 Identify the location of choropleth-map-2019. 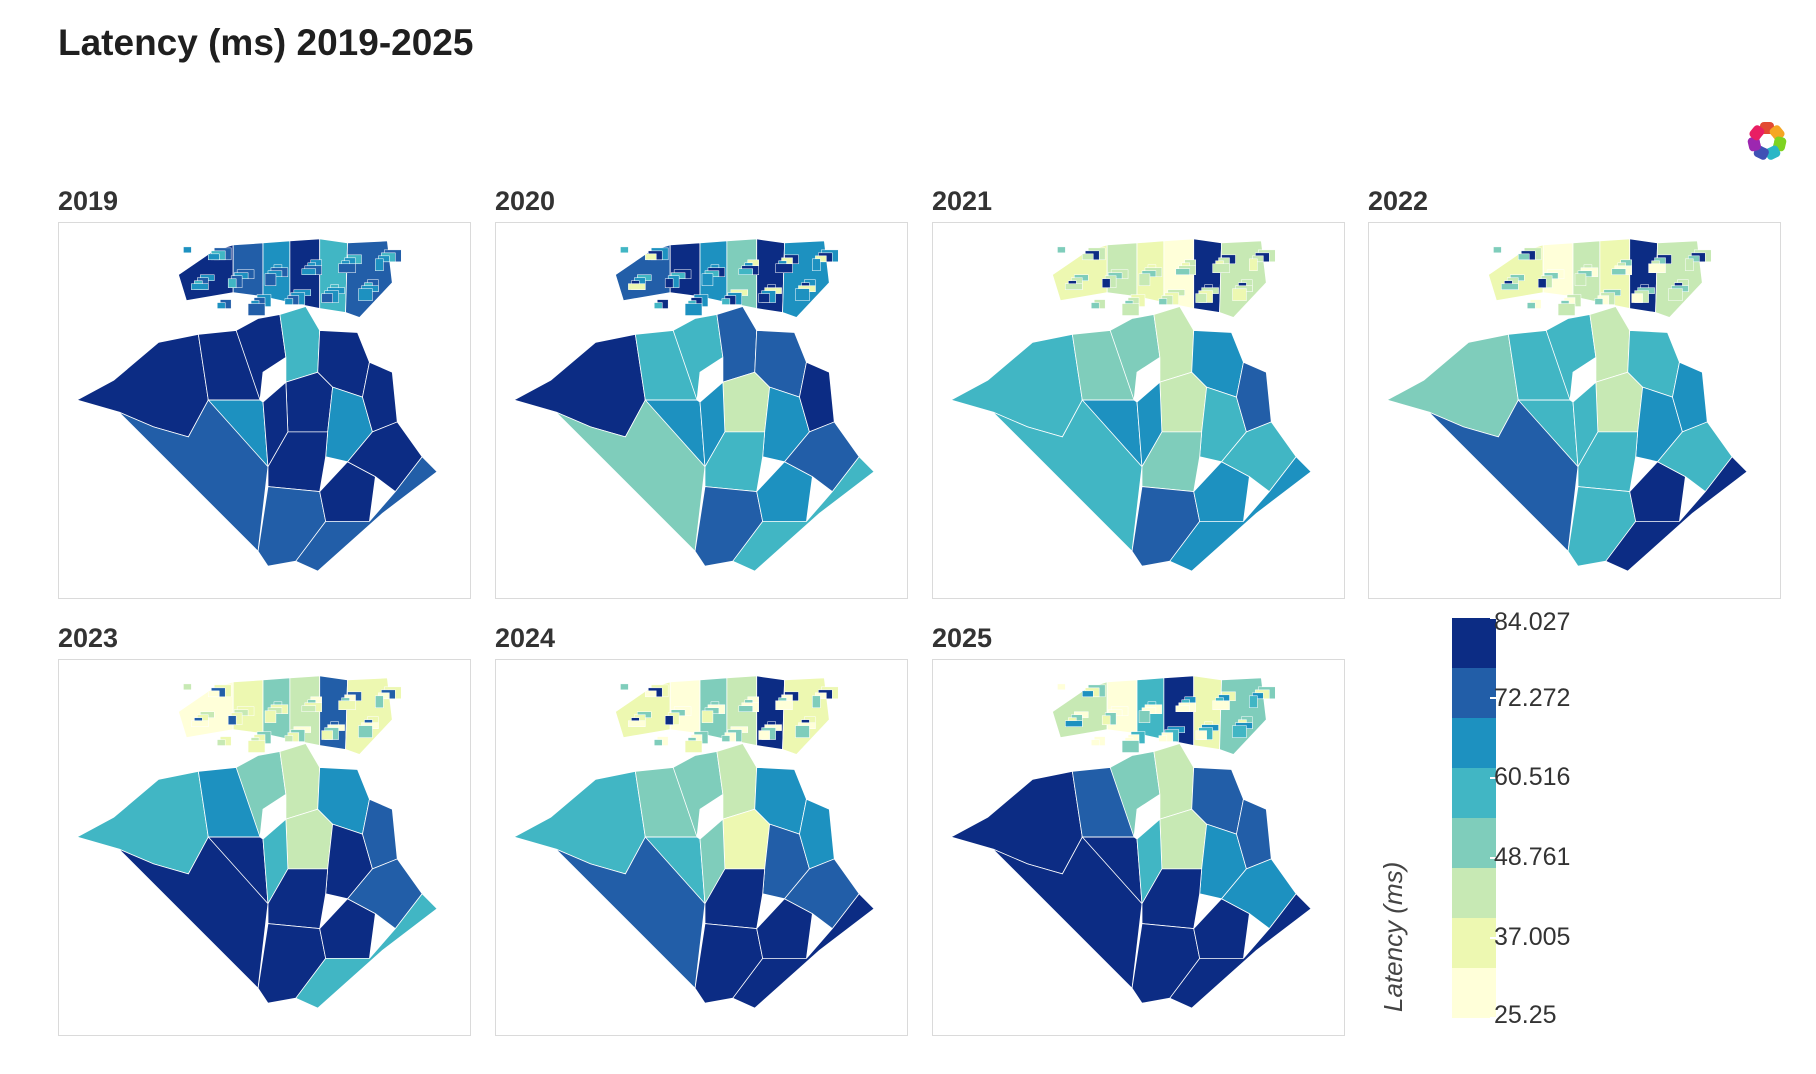
(264, 410).